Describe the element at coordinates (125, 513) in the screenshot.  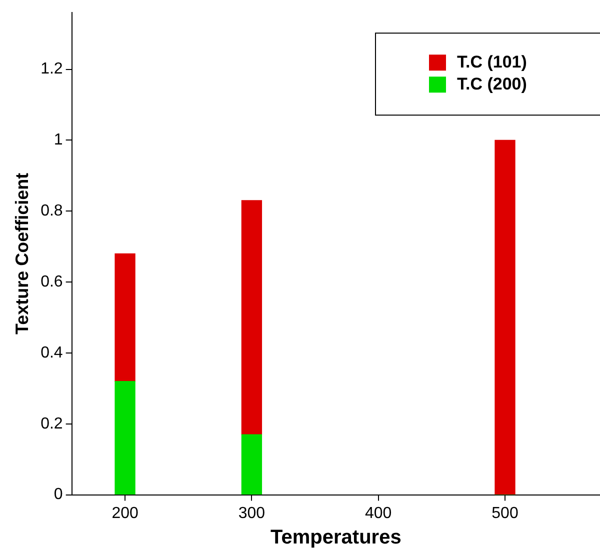
I see `x-tick-label: 200` at that location.